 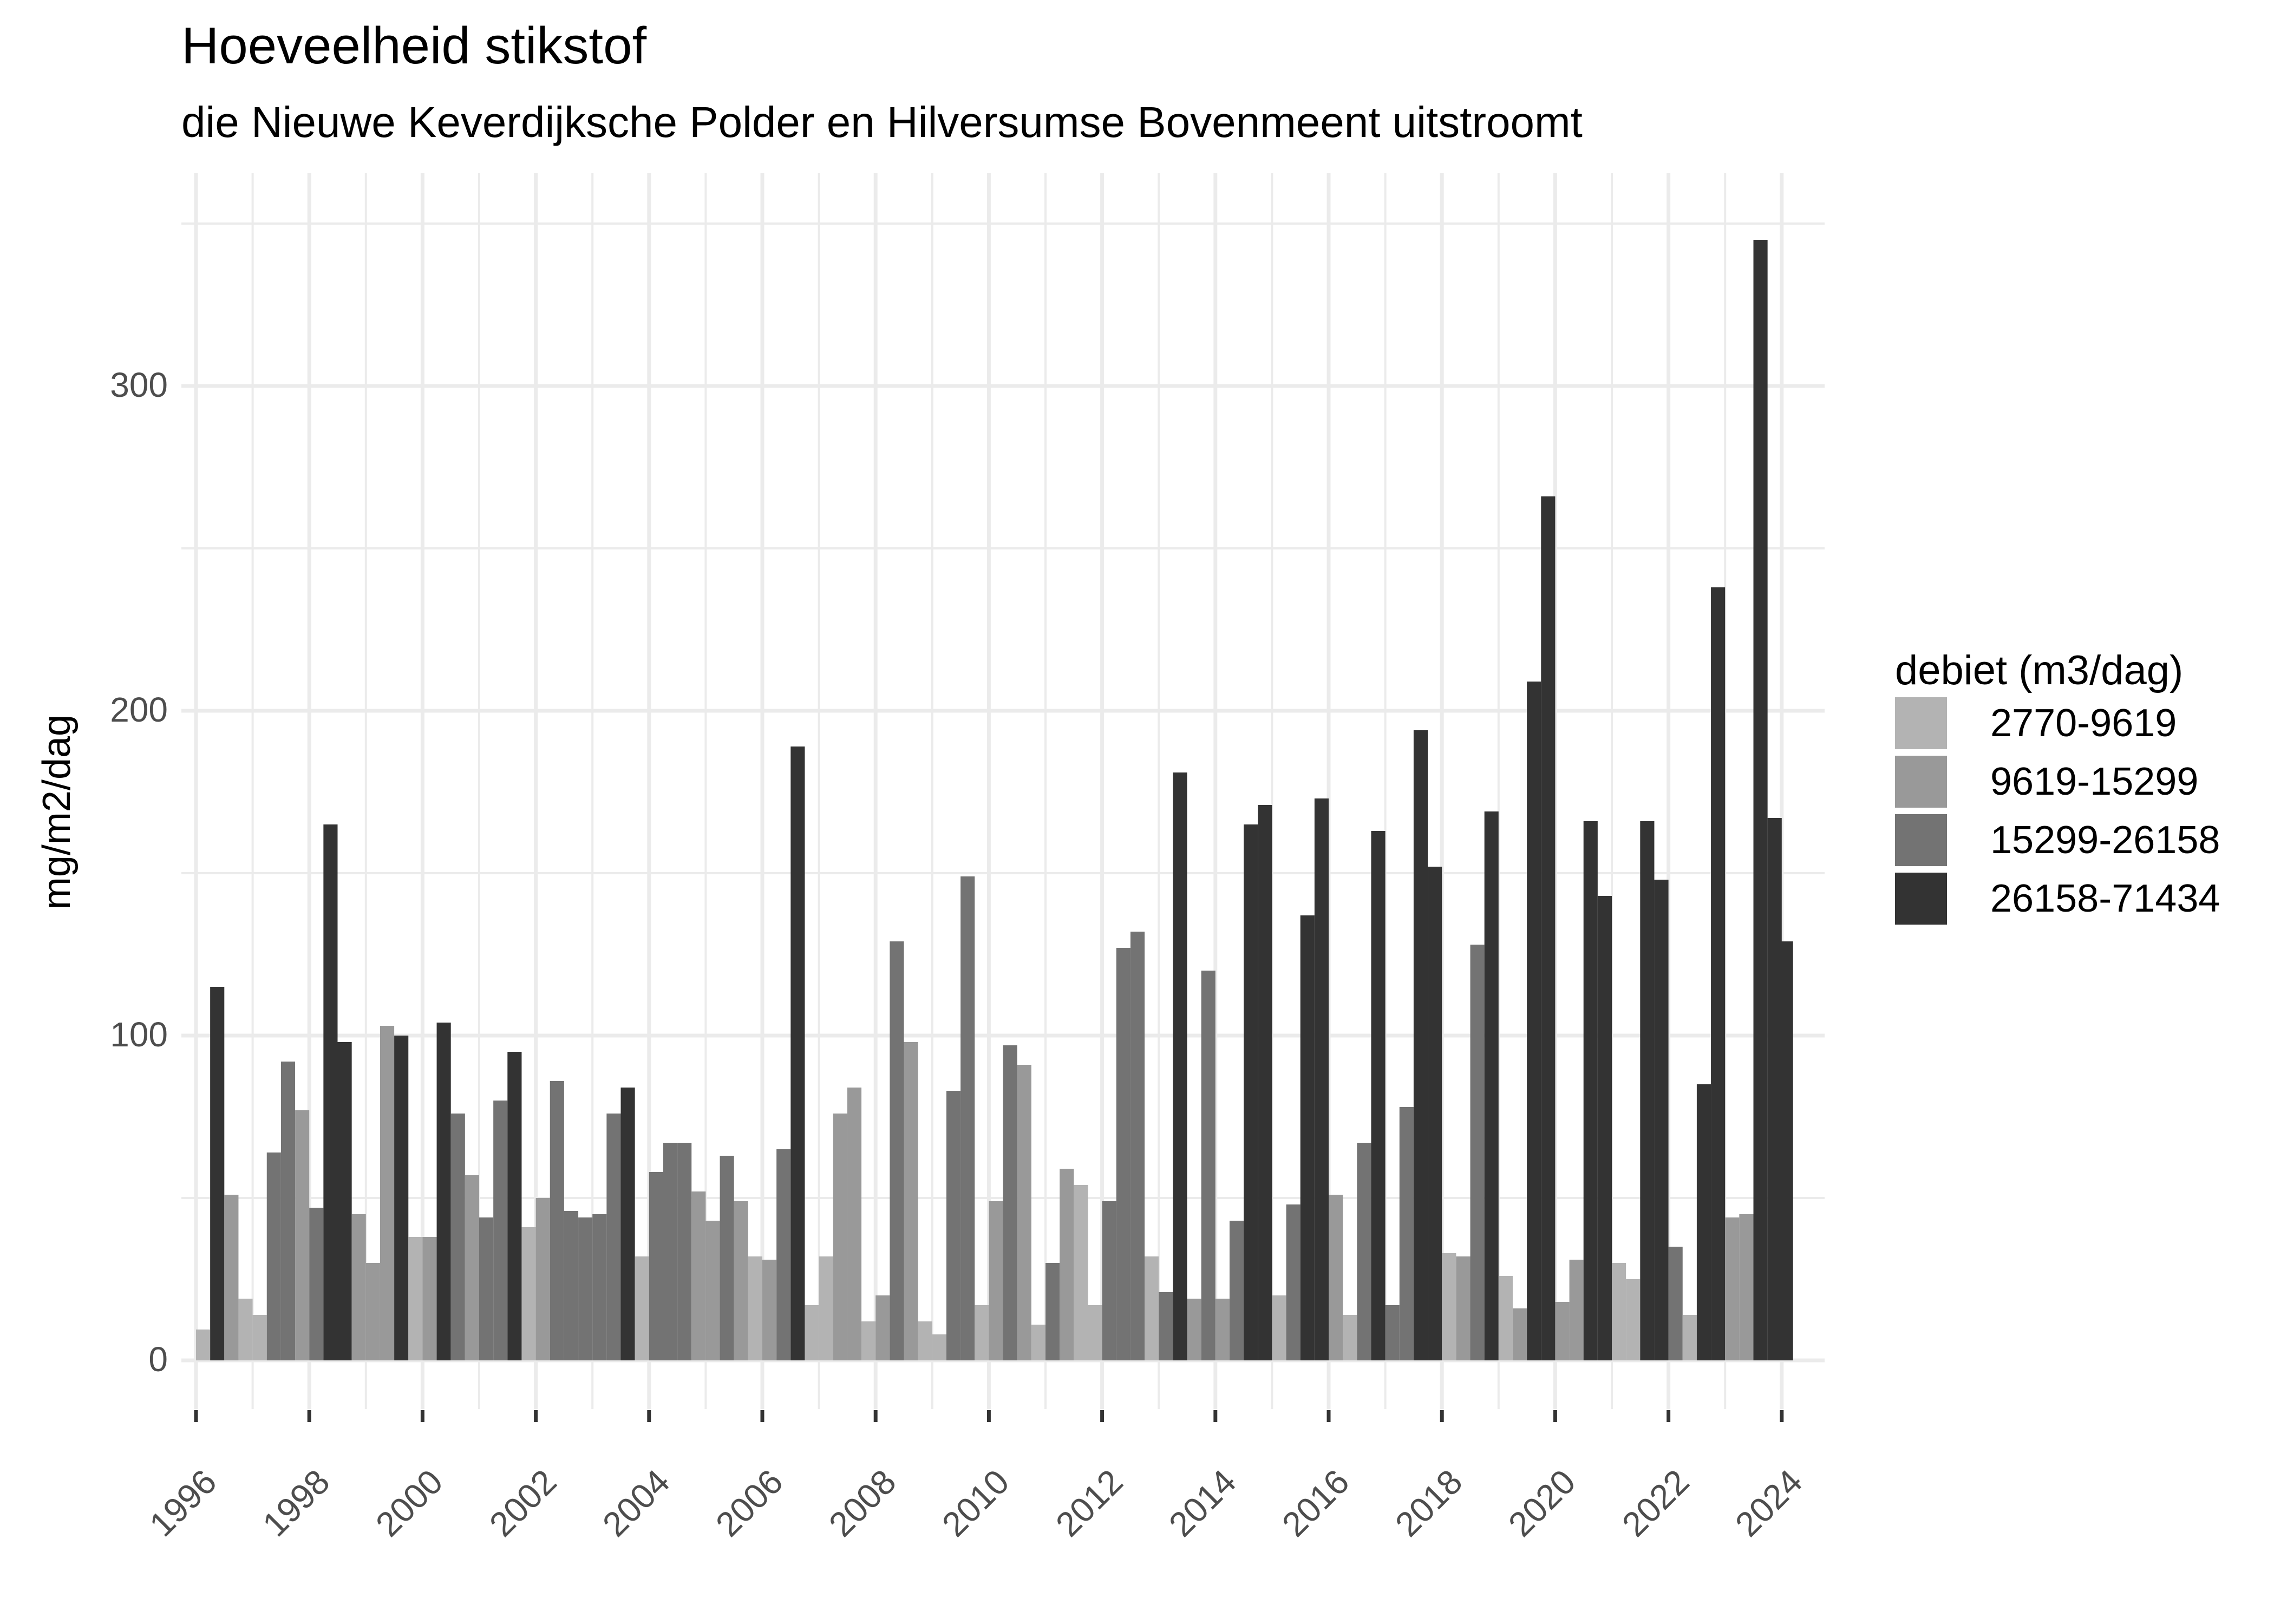 What do you see at coordinates (139, 1034) in the screenshot?
I see `y-tick-label: 100` at bounding box center [139, 1034].